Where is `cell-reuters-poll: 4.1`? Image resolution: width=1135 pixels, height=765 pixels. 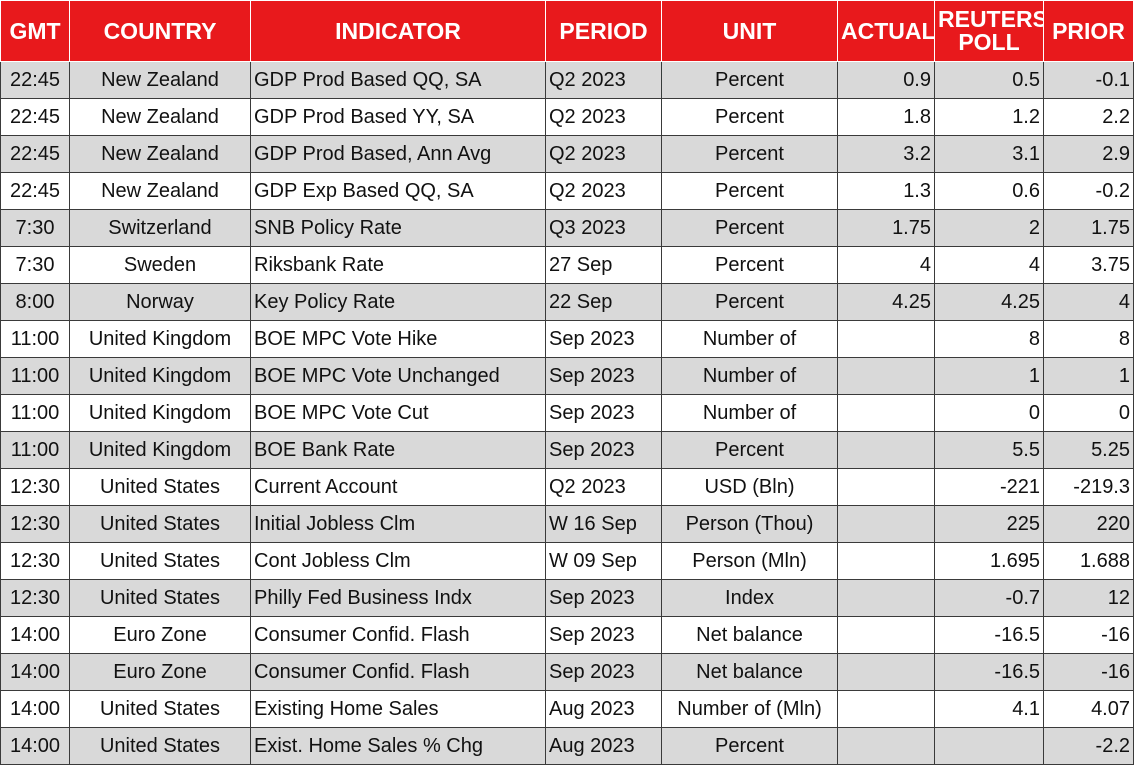 cell-reuters-poll: 4.1 is located at coordinates (989, 709).